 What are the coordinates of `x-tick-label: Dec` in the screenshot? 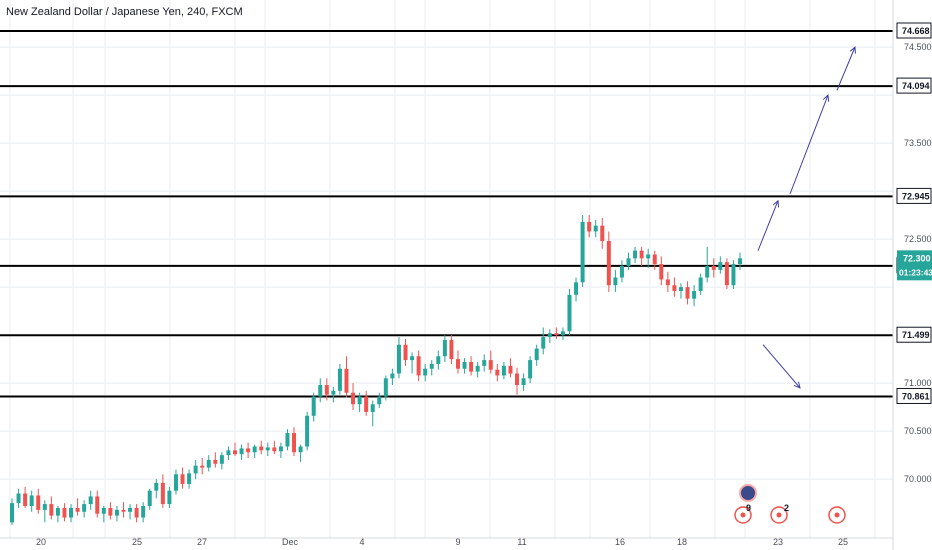 It's located at (290, 542).